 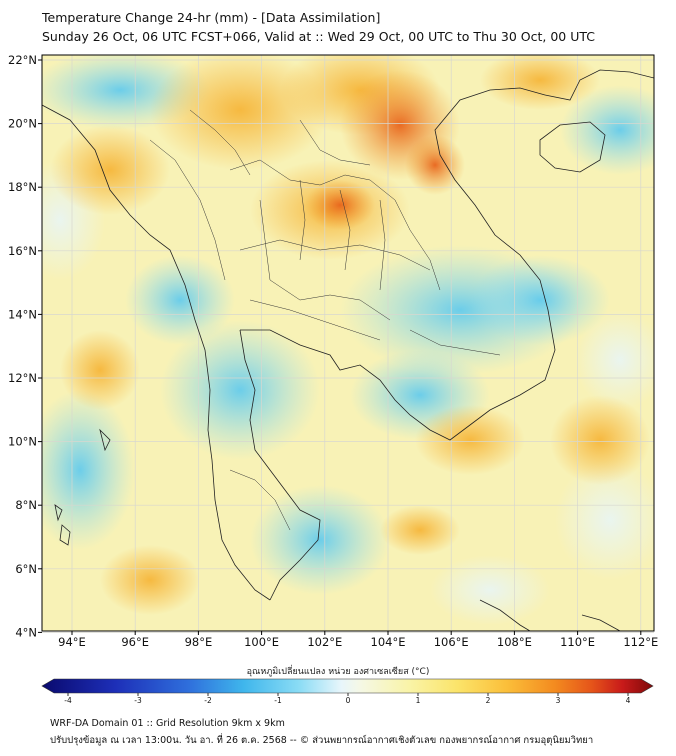 I want to click on lon-tick-label: 110°E, so click(x=577, y=642).